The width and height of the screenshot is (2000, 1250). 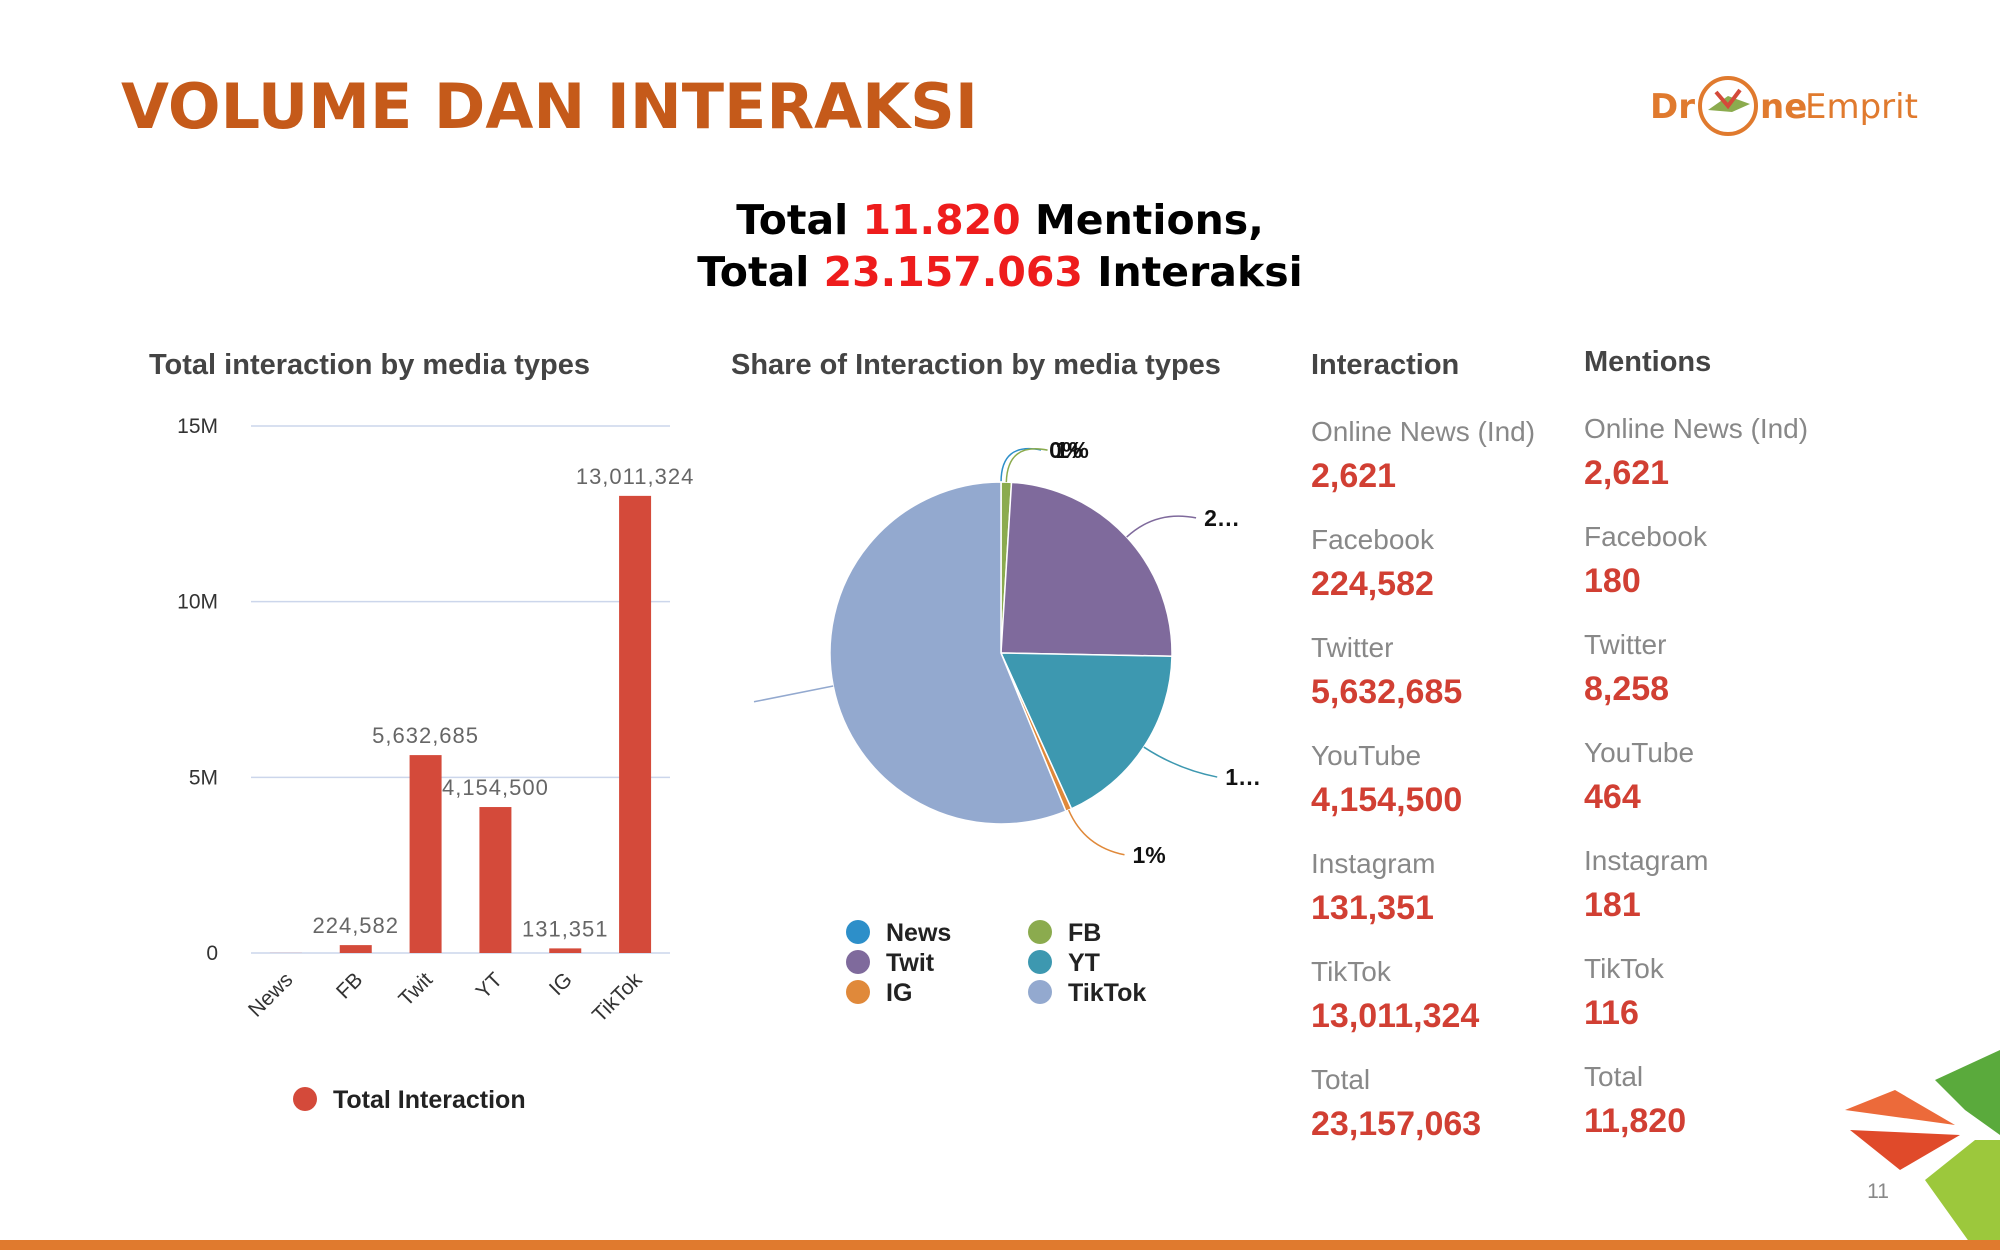 I want to click on row-value: 181, so click(x=1612, y=905).